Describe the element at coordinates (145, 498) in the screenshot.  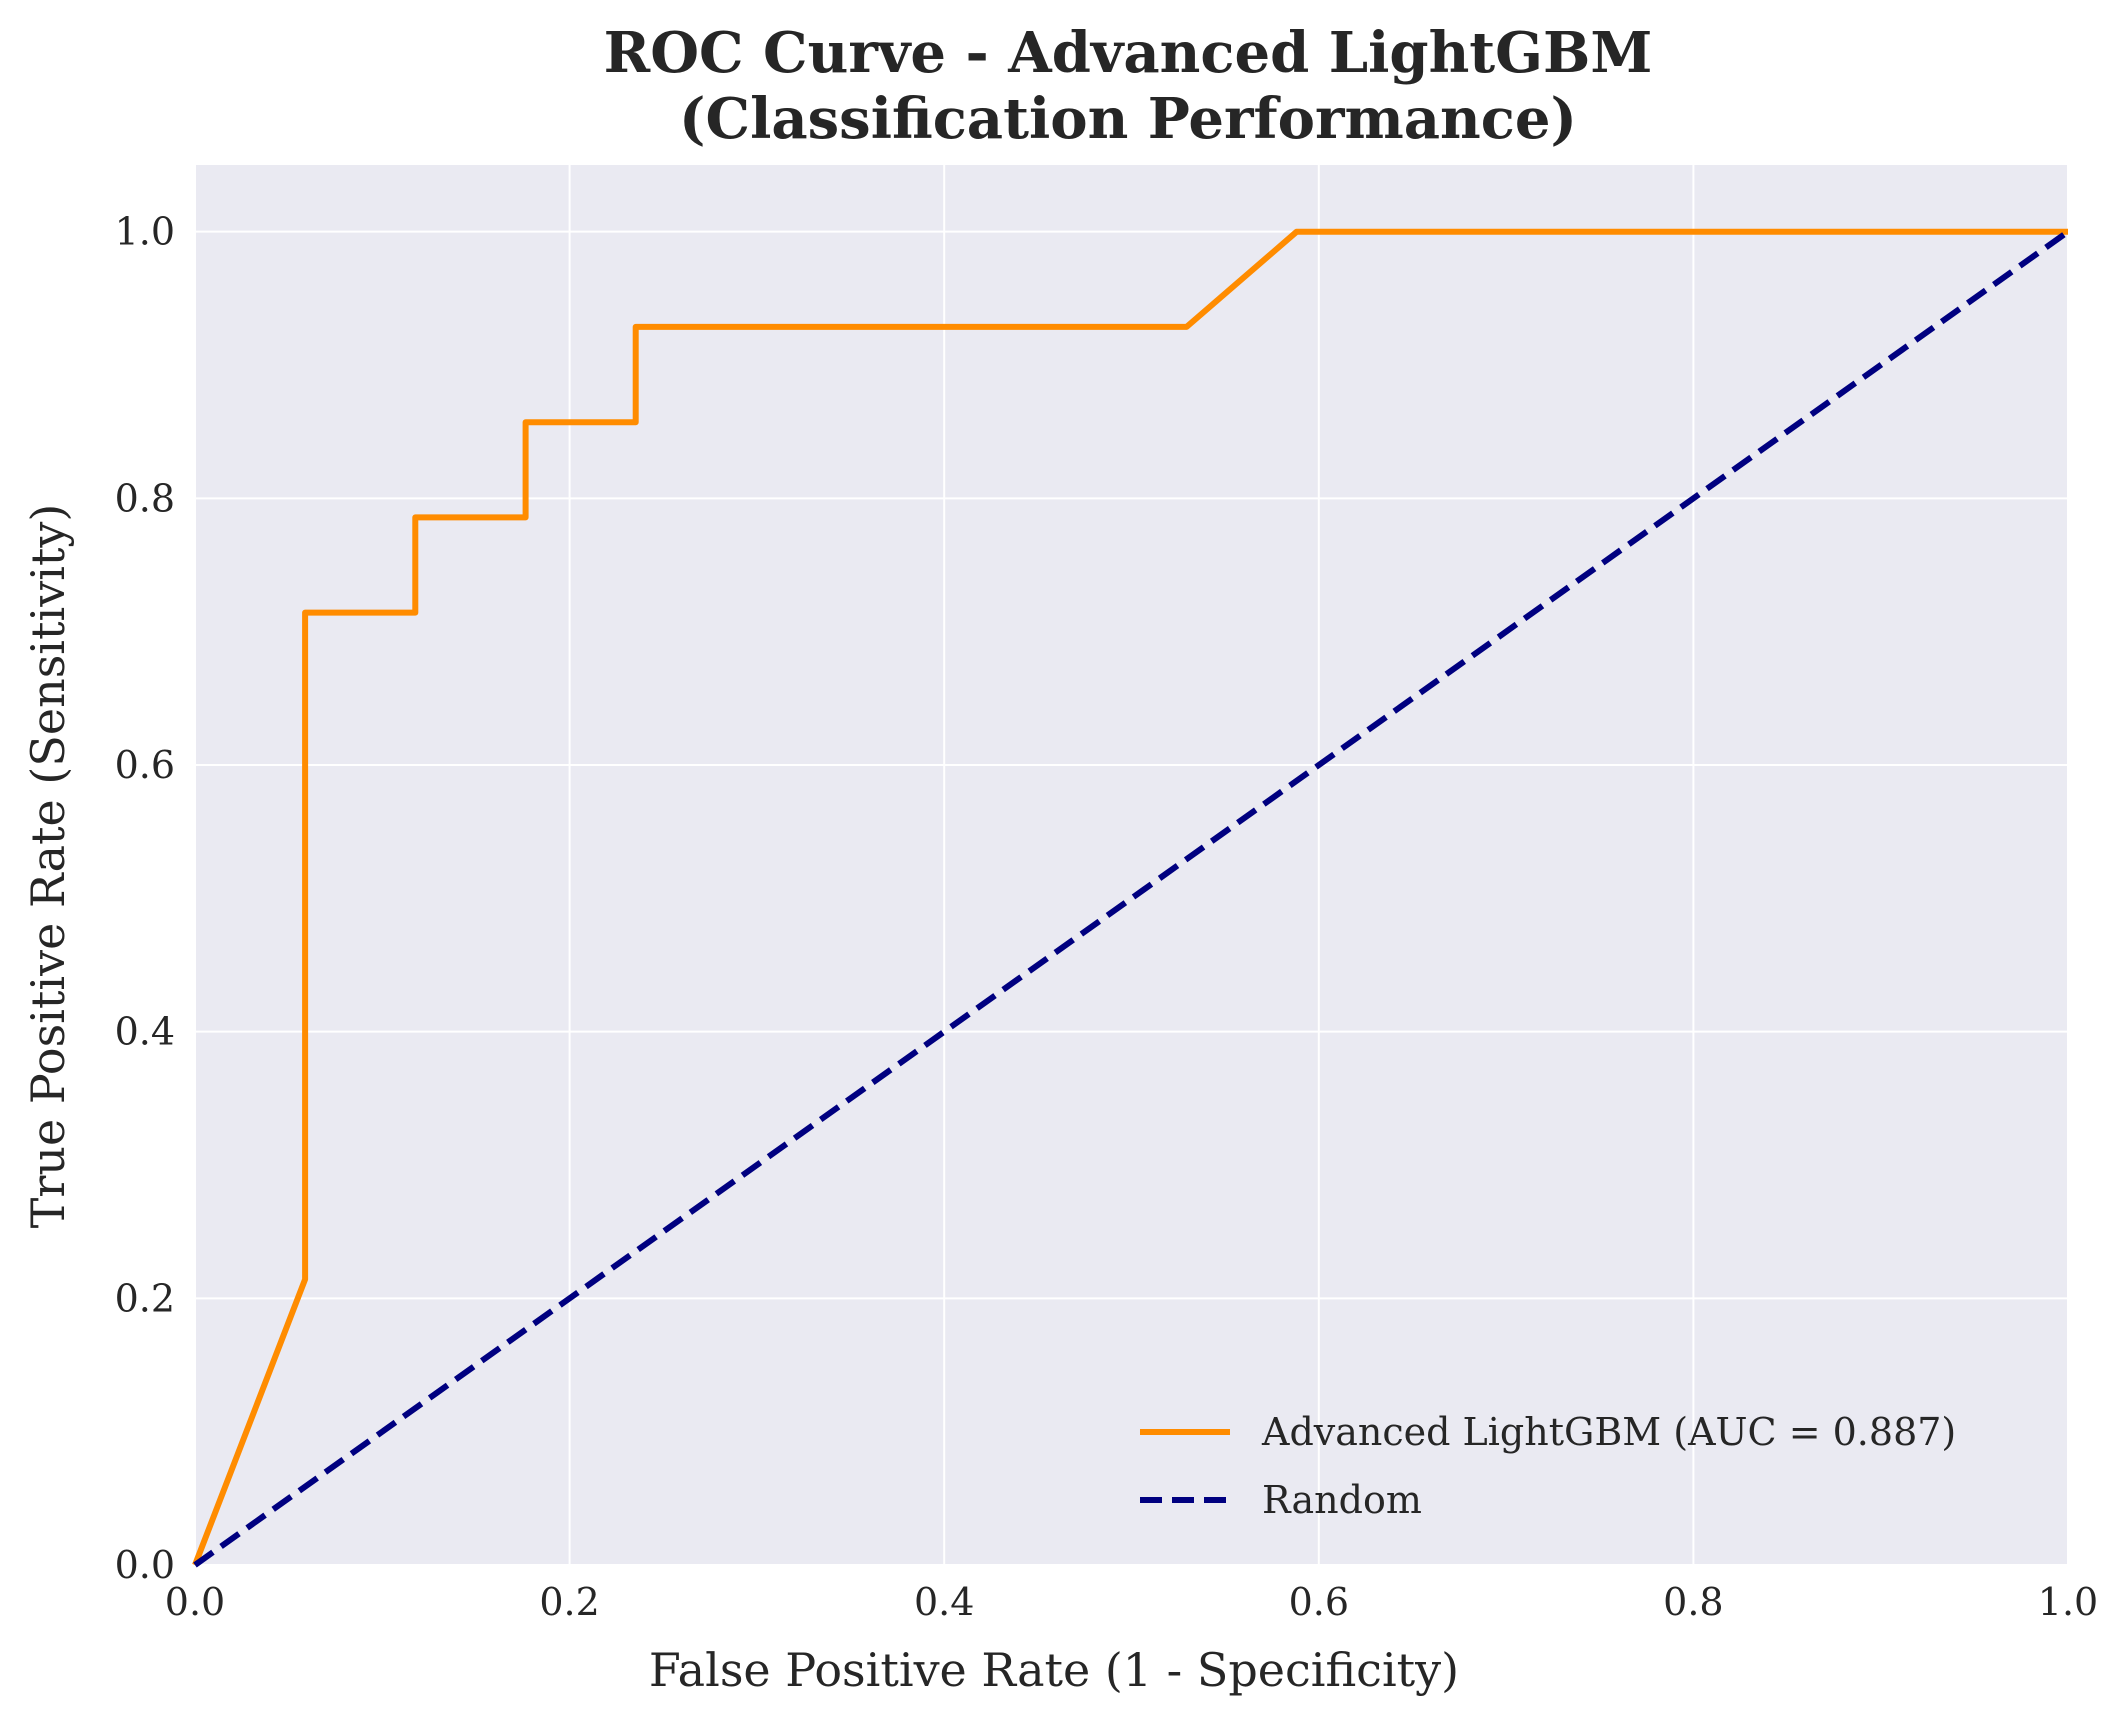
I see `y-tick-label: 0.8` at that location.